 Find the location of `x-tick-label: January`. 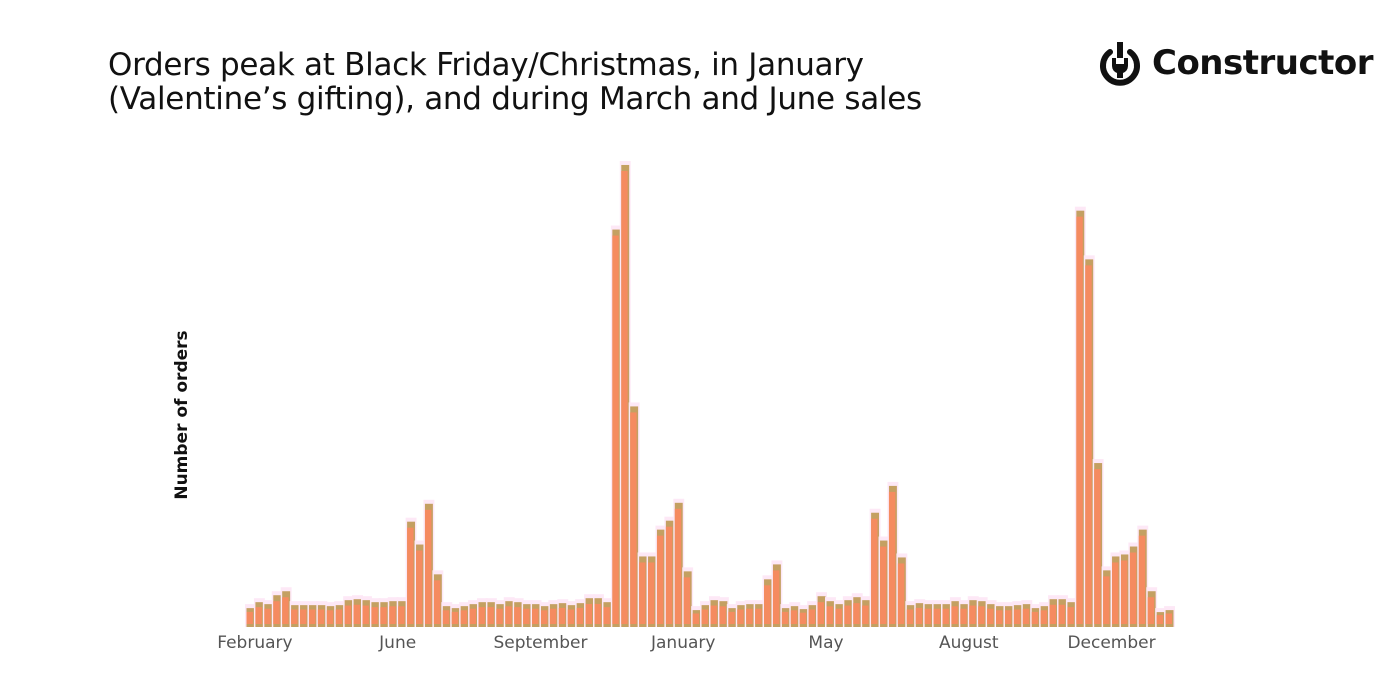

x-tick-label: January is located at coordinates (682, 643).